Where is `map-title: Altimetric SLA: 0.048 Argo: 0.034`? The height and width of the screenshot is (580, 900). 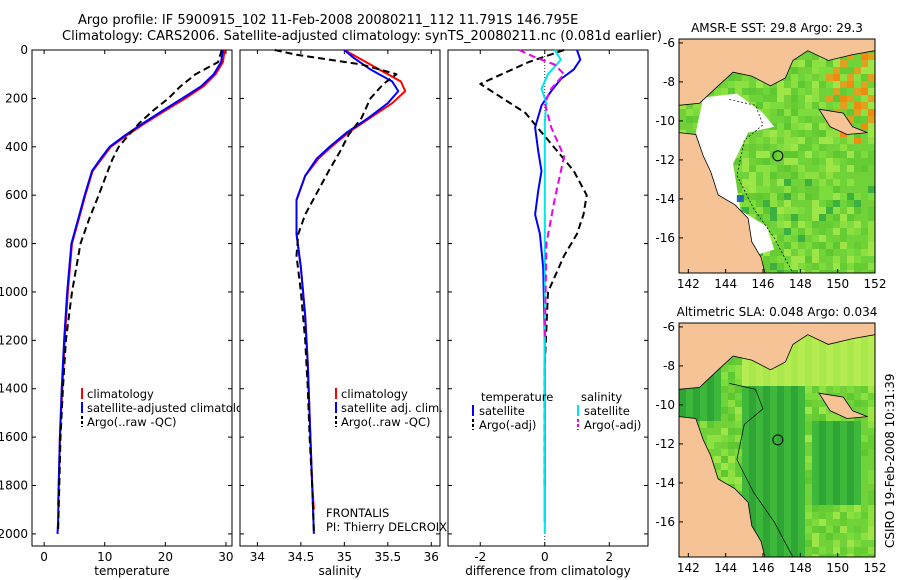 map-title: Altimetric SLA: 0.048 Argo: 0.034 is located at coordinates (777, 312).